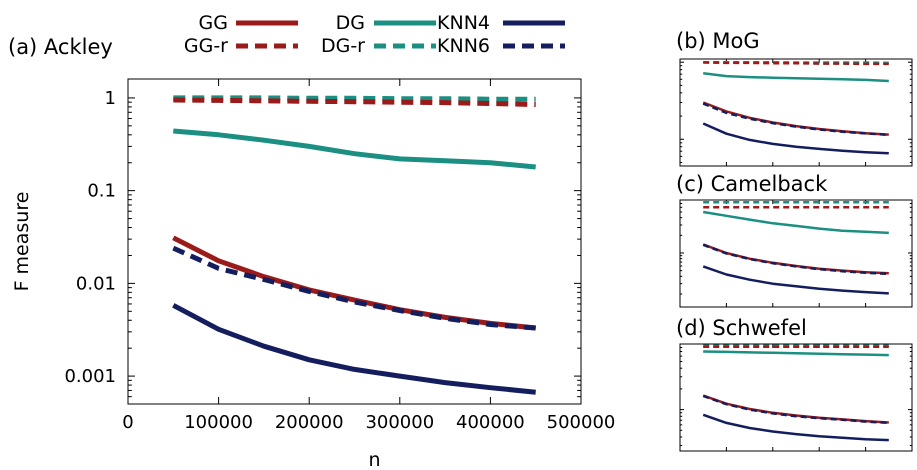  I want to click on x-tick-label: 0, so click(127, 422).